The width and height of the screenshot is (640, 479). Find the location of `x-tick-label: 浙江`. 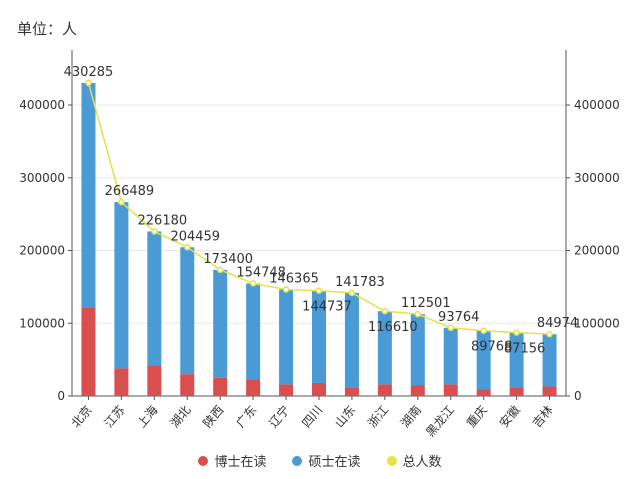

x-tick-label: 浙江 is located at coordinates (378, 416).